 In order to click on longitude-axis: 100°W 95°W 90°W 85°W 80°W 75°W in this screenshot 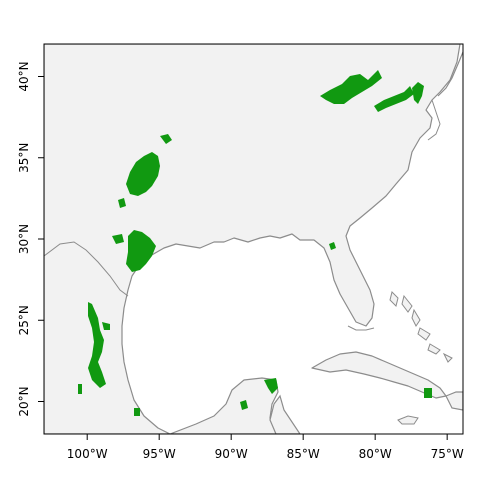, I will do `click(265, 447)`.